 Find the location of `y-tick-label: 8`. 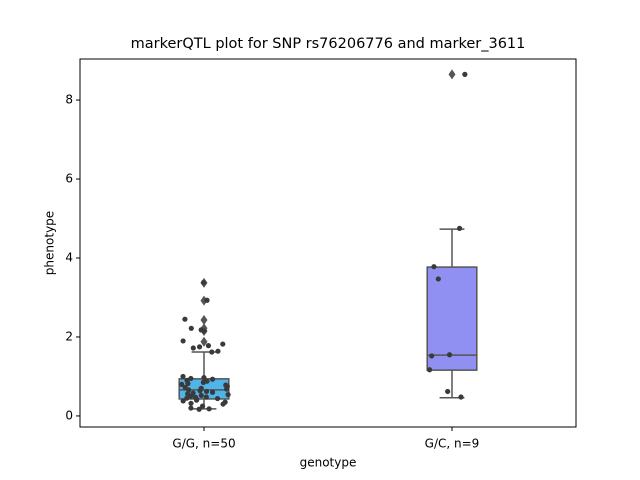

y-tick-label: 8 is located at coordinates (69, 100).